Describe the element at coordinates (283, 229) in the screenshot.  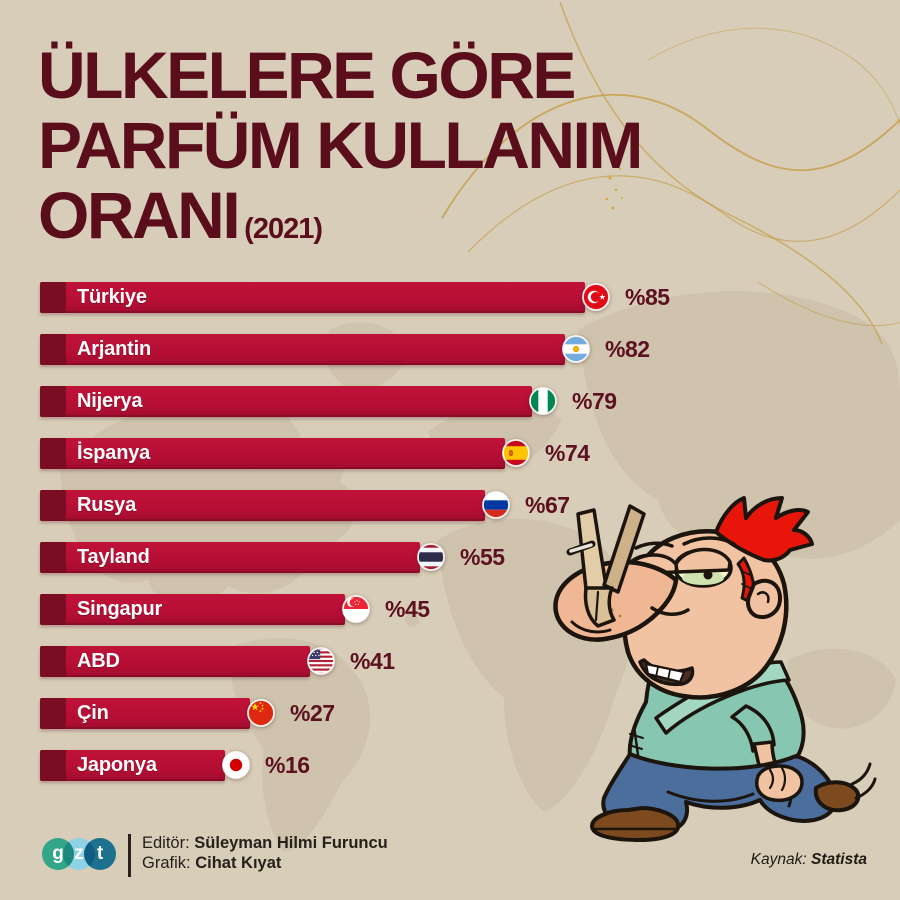
I see `title-year: (2021)` at that location.